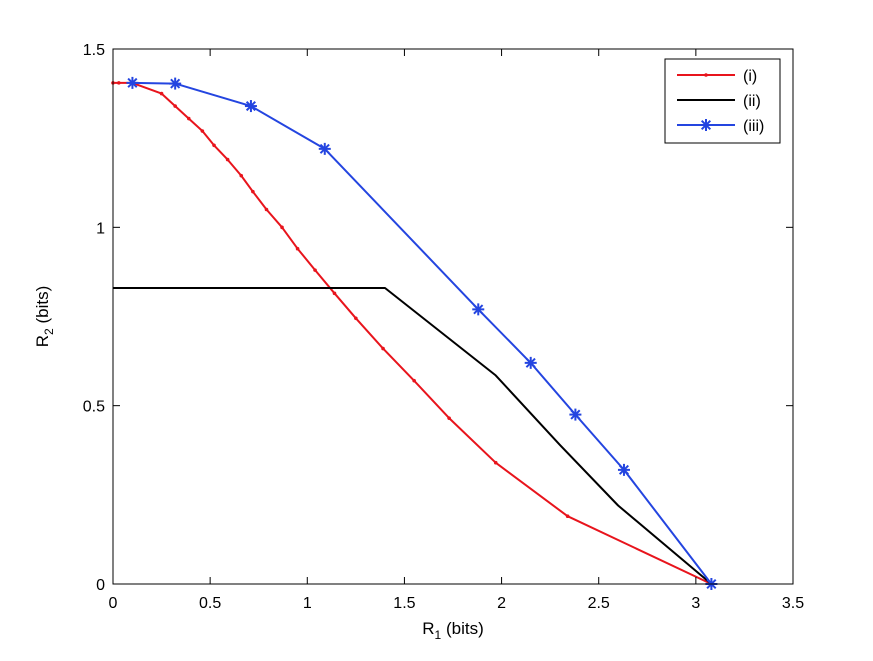  I want to click on x-axis-label: R1 (bits), so click(452, 630).